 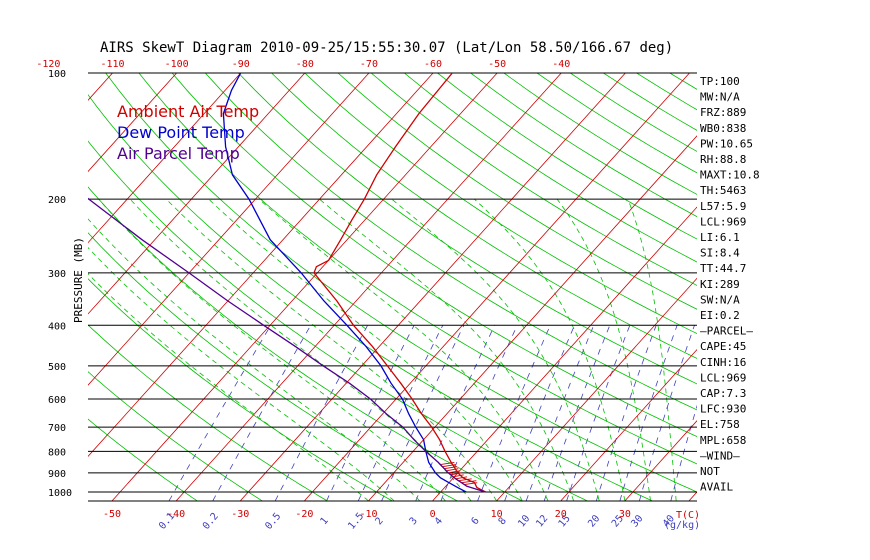 I want to click on top-temp-label: -90, so click(x=241, y=64).